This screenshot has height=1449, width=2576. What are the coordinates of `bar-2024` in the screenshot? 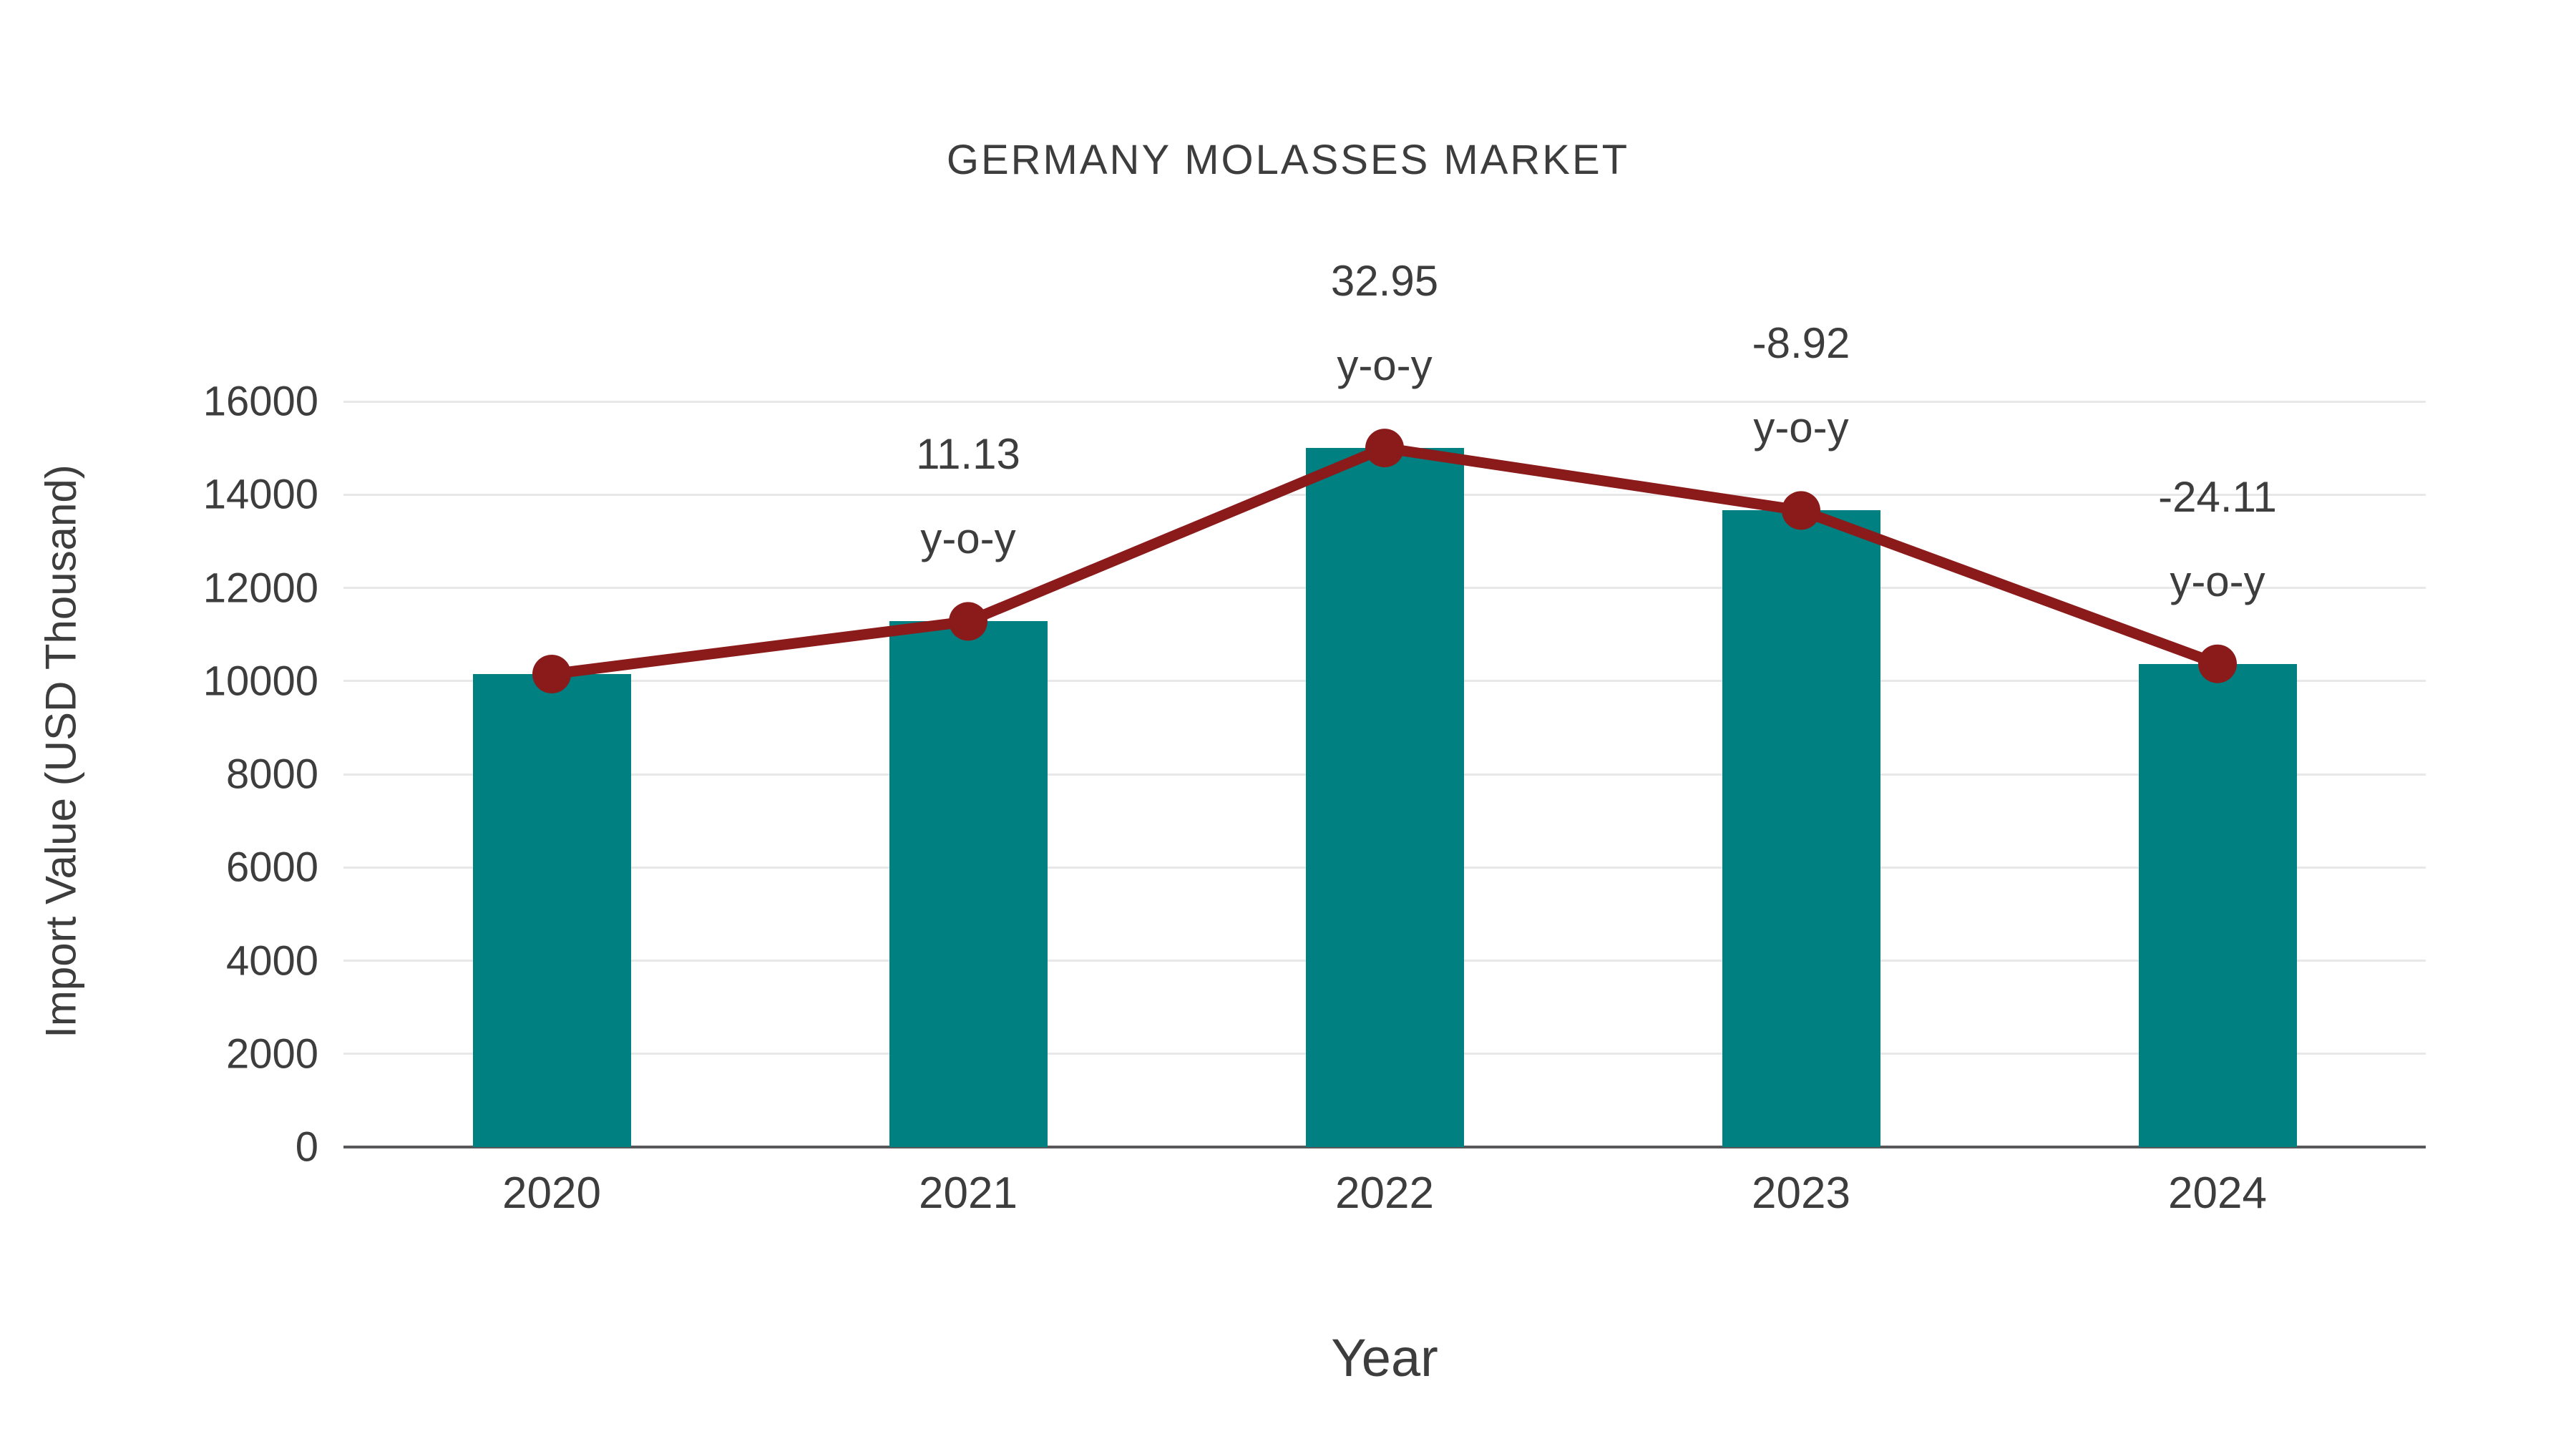 It's located at (2217, 905).